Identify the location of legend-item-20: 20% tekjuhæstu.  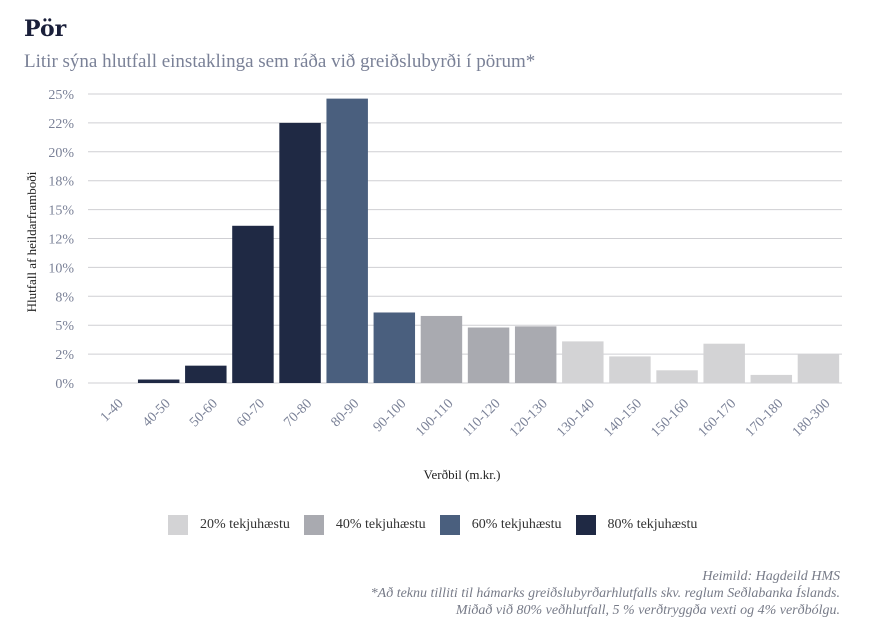
(230, 525).